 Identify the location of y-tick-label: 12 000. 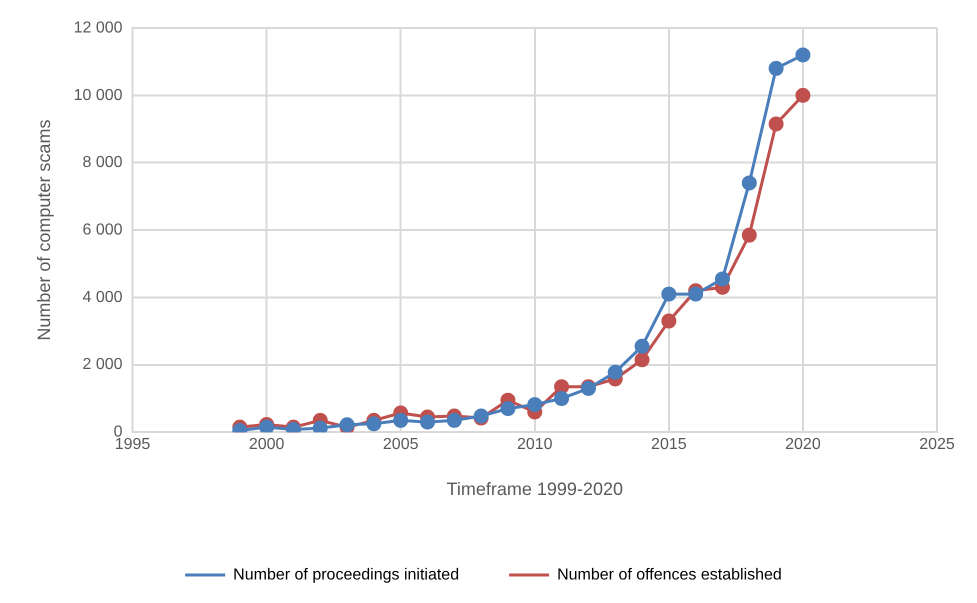
(98, 27).